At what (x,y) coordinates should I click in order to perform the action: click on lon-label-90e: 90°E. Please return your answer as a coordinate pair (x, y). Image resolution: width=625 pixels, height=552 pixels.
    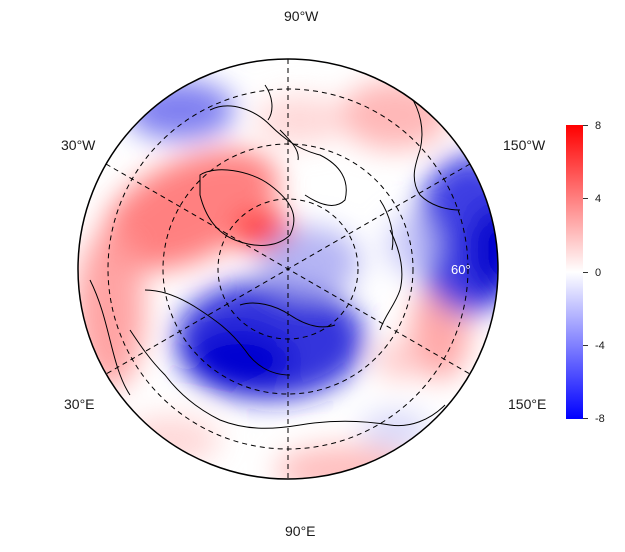
    Looking at the image, I should click on (300, 531).